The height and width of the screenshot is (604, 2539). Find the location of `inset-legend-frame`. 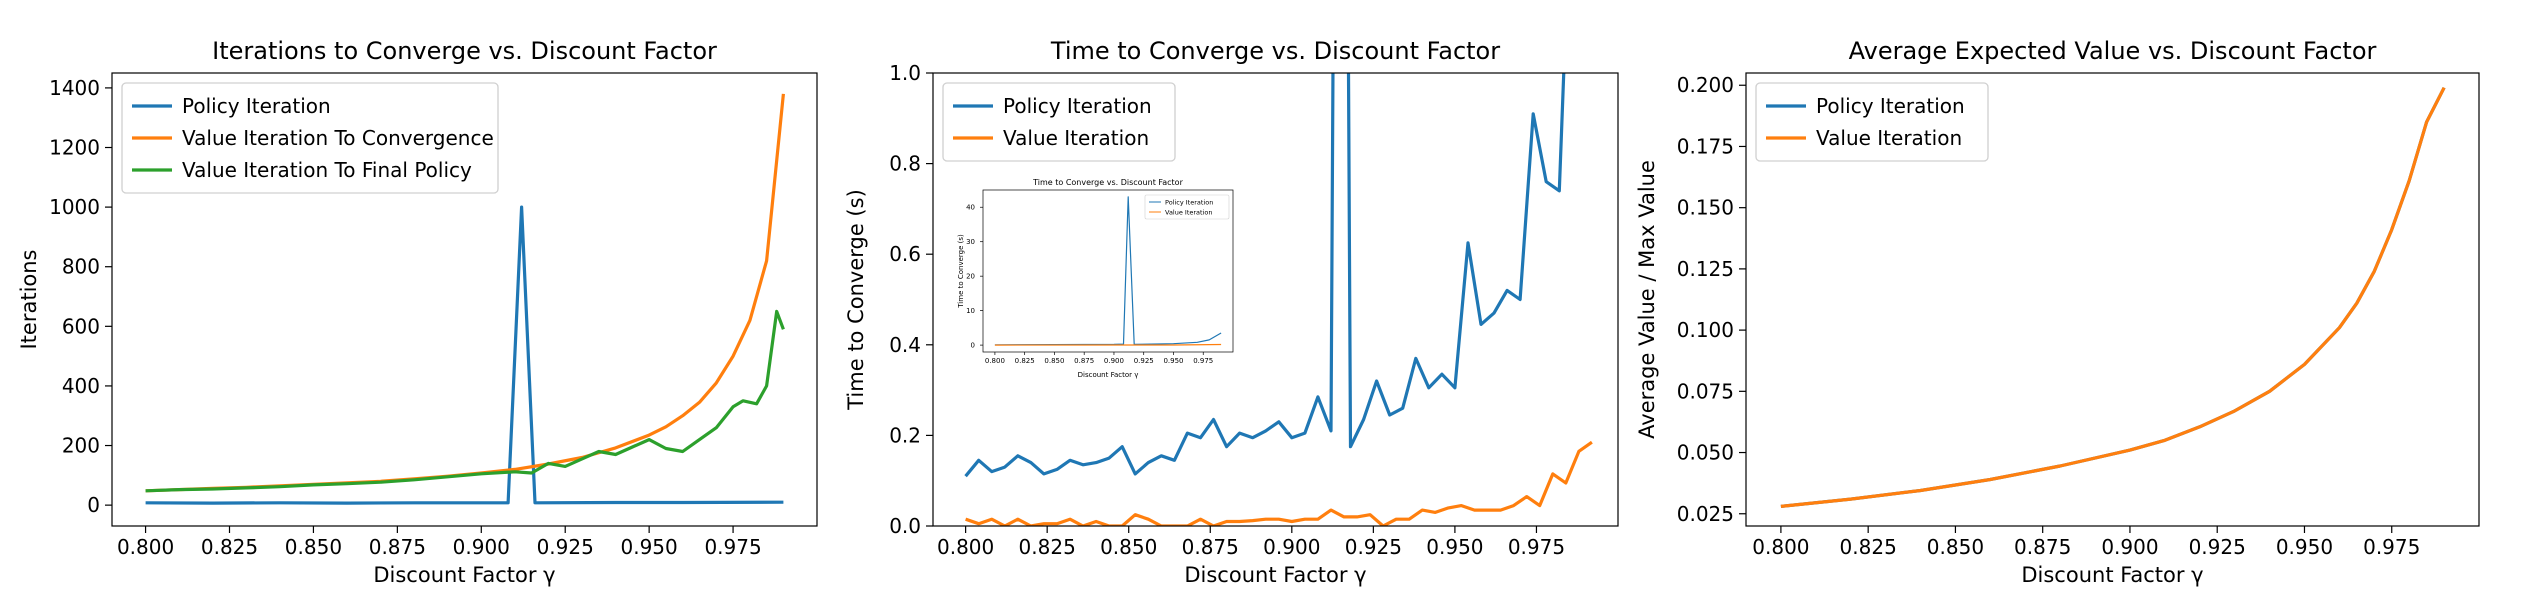

inset-legend-frame is located at coordinates (1187, 207).